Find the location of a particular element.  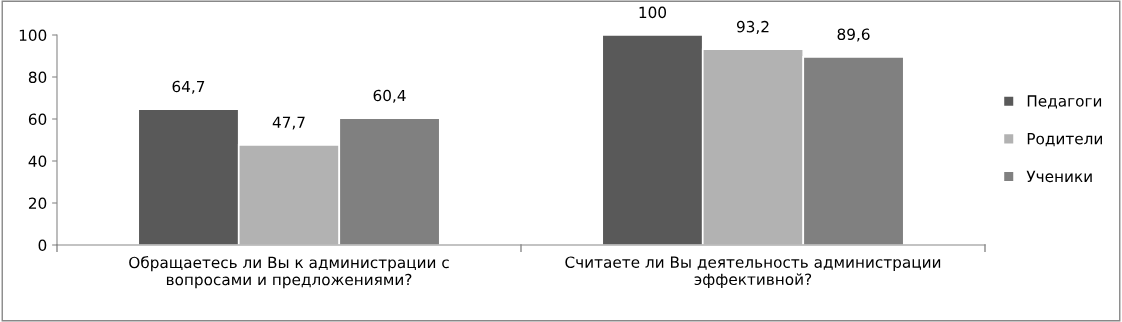

y-tick-label: 40 is located at coordinates (37, 161).